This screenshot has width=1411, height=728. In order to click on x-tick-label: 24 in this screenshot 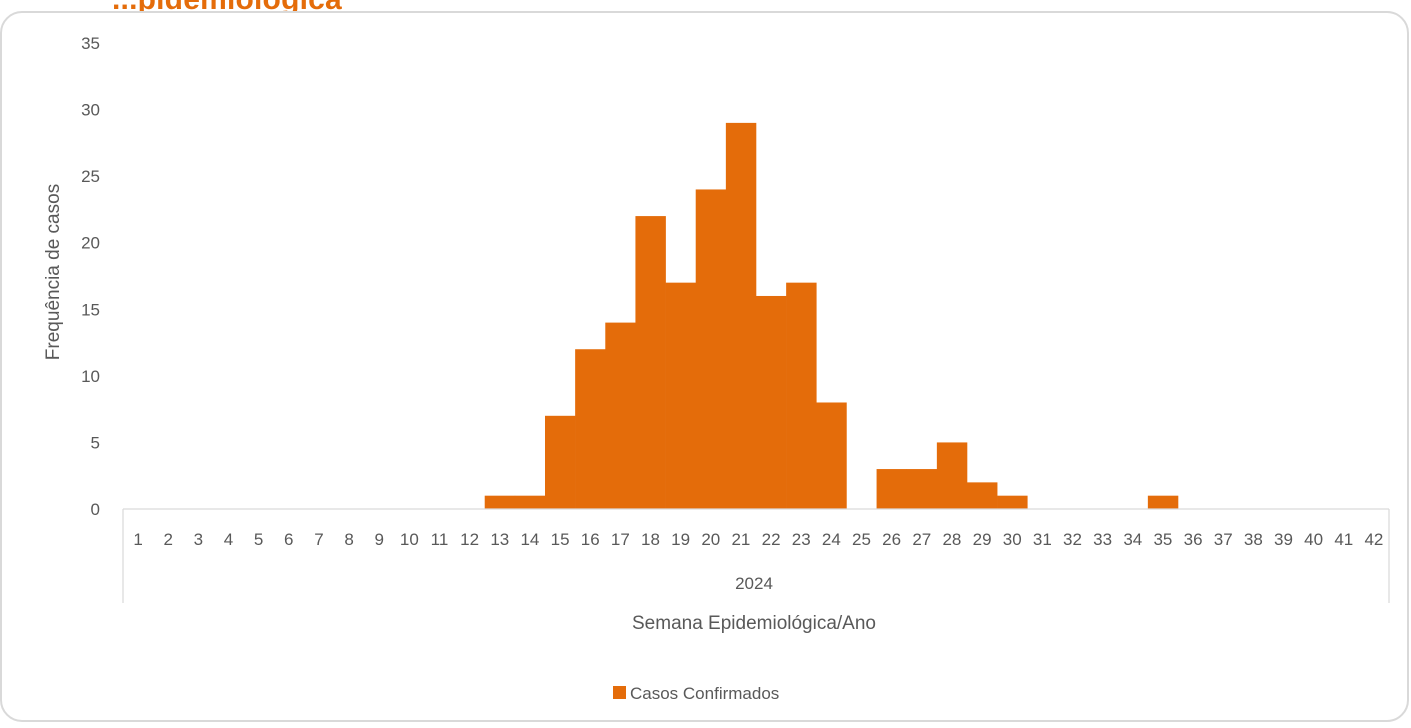, I will do `click(831, 539)`.